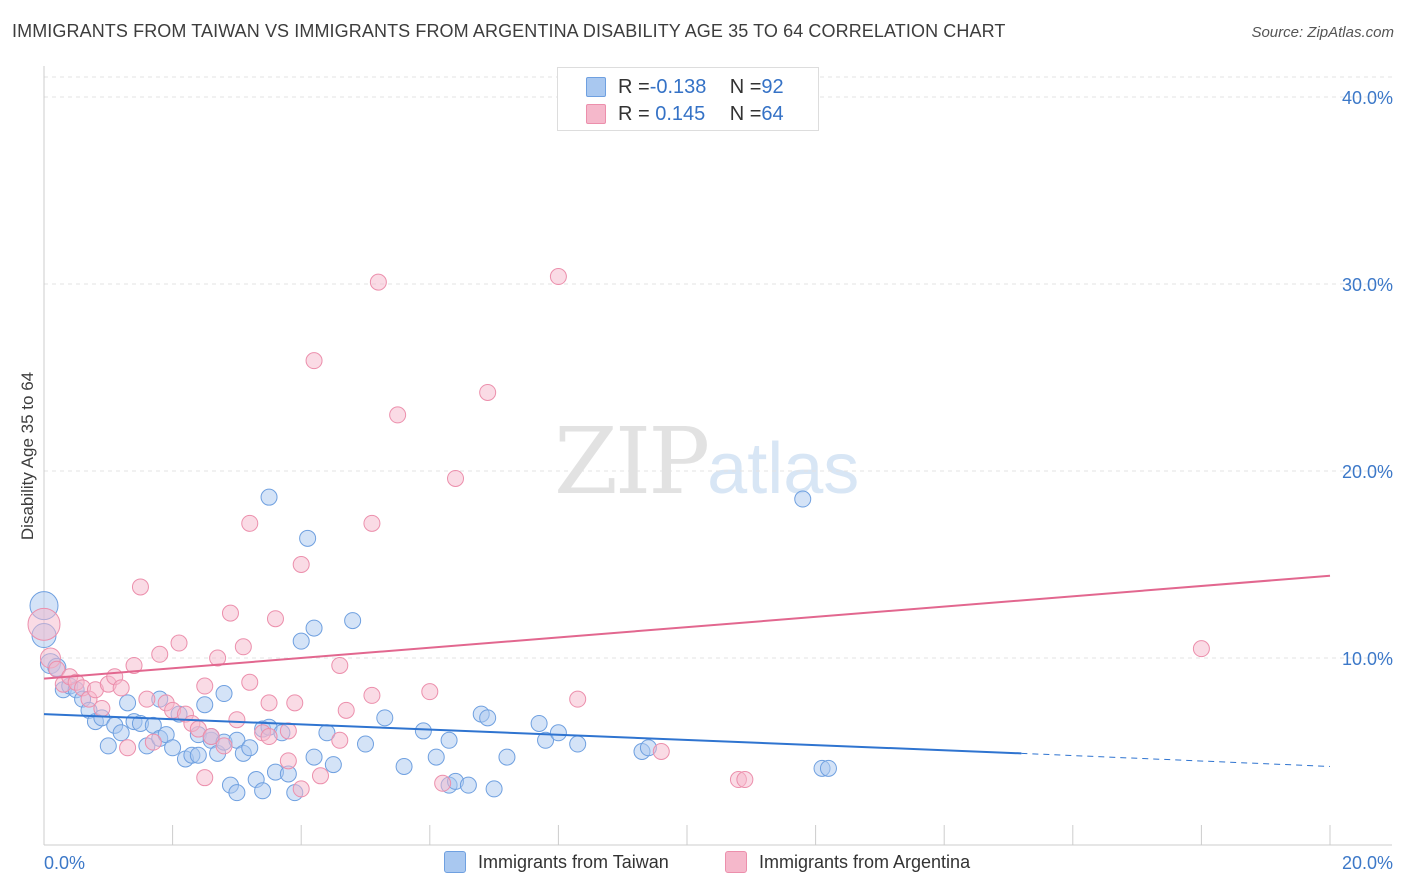 This screenshot has width=1406, height=892. I want to click on legend-swatch-argentina, so click(596, 114).